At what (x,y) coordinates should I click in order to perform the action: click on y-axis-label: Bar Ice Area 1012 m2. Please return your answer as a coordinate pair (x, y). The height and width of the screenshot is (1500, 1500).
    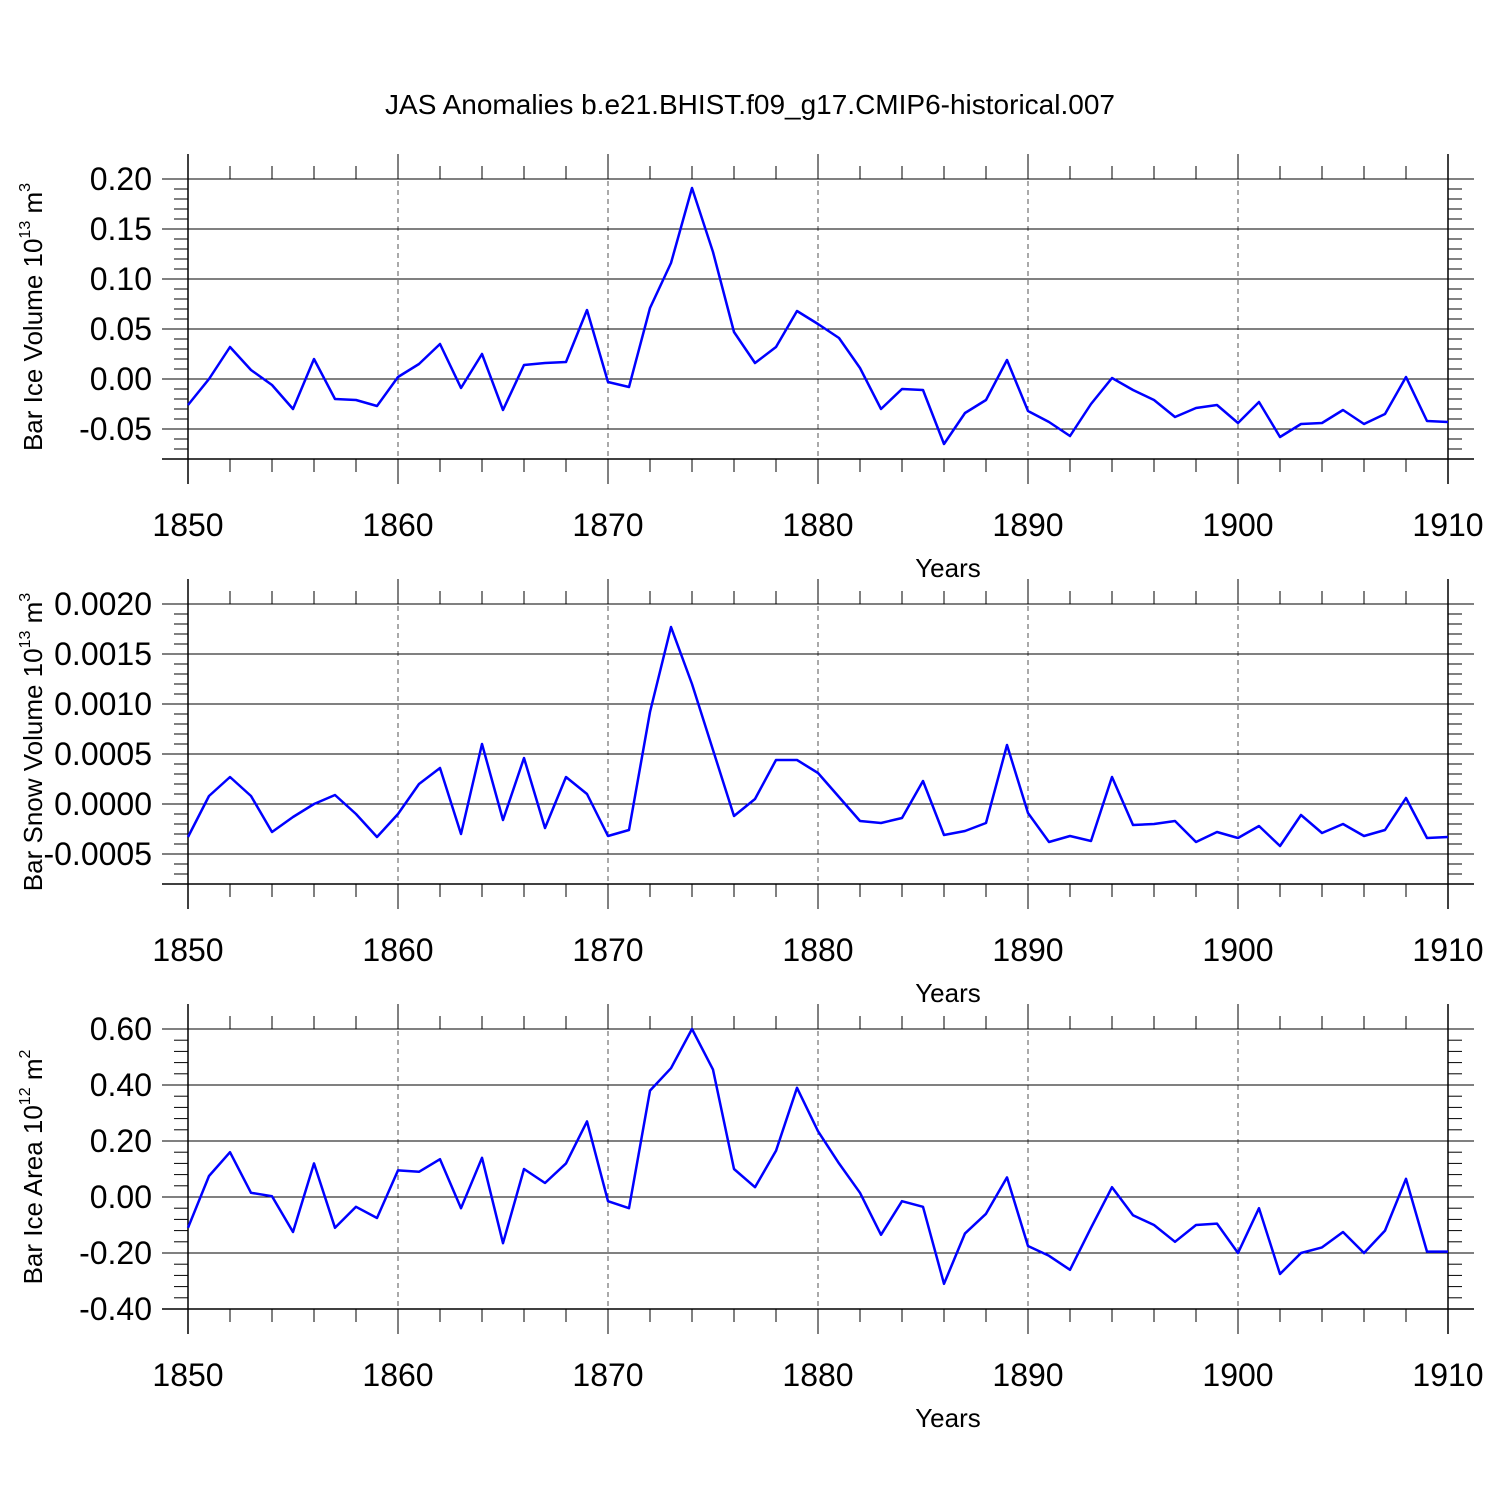
    Looking at the image, I should click on (32, 1166).